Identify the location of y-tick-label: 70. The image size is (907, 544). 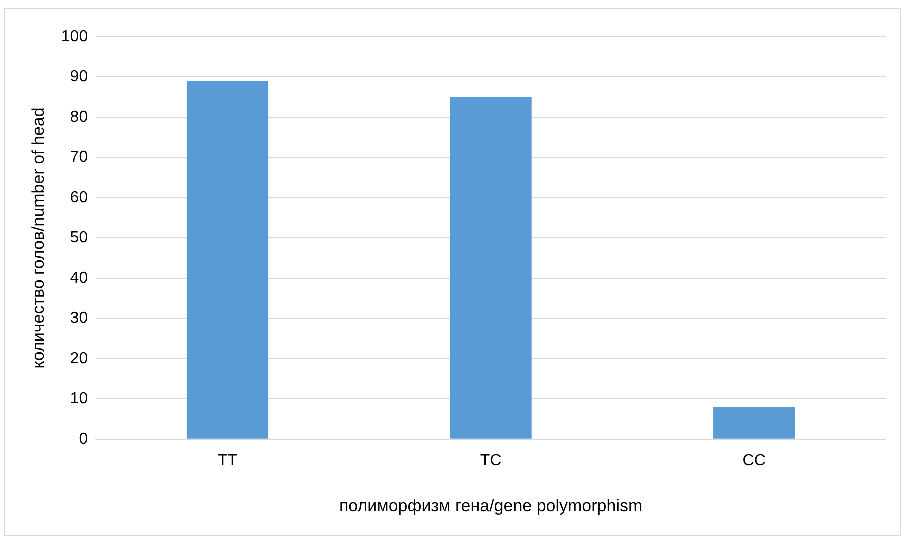
(79, 157).